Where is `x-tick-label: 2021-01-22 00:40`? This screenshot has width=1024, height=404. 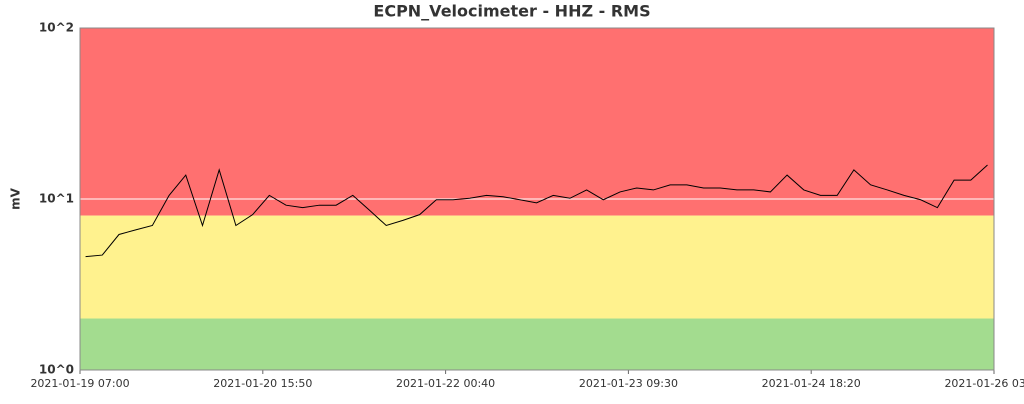 x-tick-label: 2021-01-22 00:40 is located at coordinates (445, 383).